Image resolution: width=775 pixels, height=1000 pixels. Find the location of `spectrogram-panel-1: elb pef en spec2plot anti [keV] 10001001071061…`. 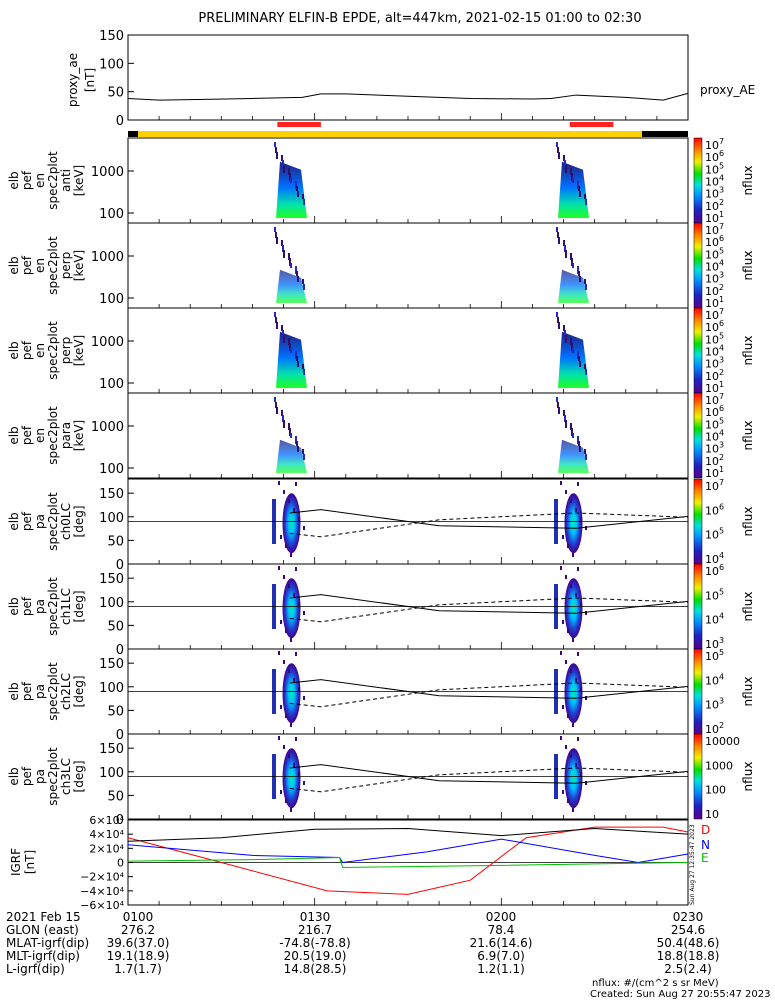

spectrogram-panel-1: elb pef en spec2plot anti [keV] 10001001071061… is located at coordinates (381, 181).